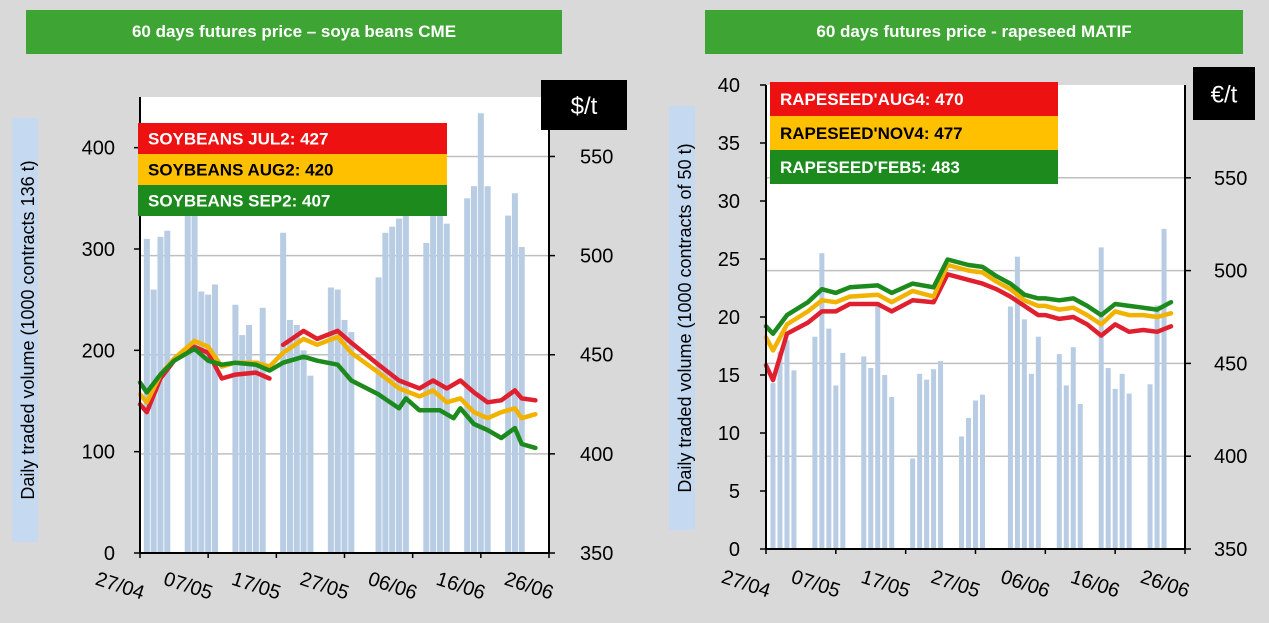  Describe the element at coordinates (729, 260) in the screenshot. I see `y-tick-label-left: 25` at that location.